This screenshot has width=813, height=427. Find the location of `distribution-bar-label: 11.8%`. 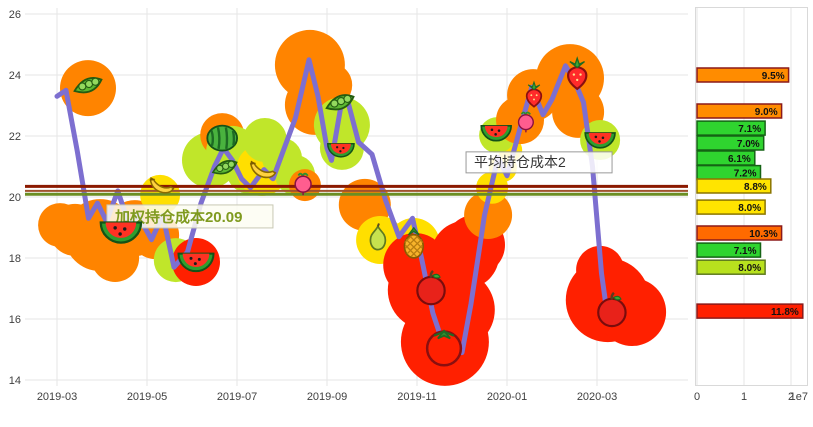

distribution-bar-label: 11.8% is located at coordinates (785, 312).